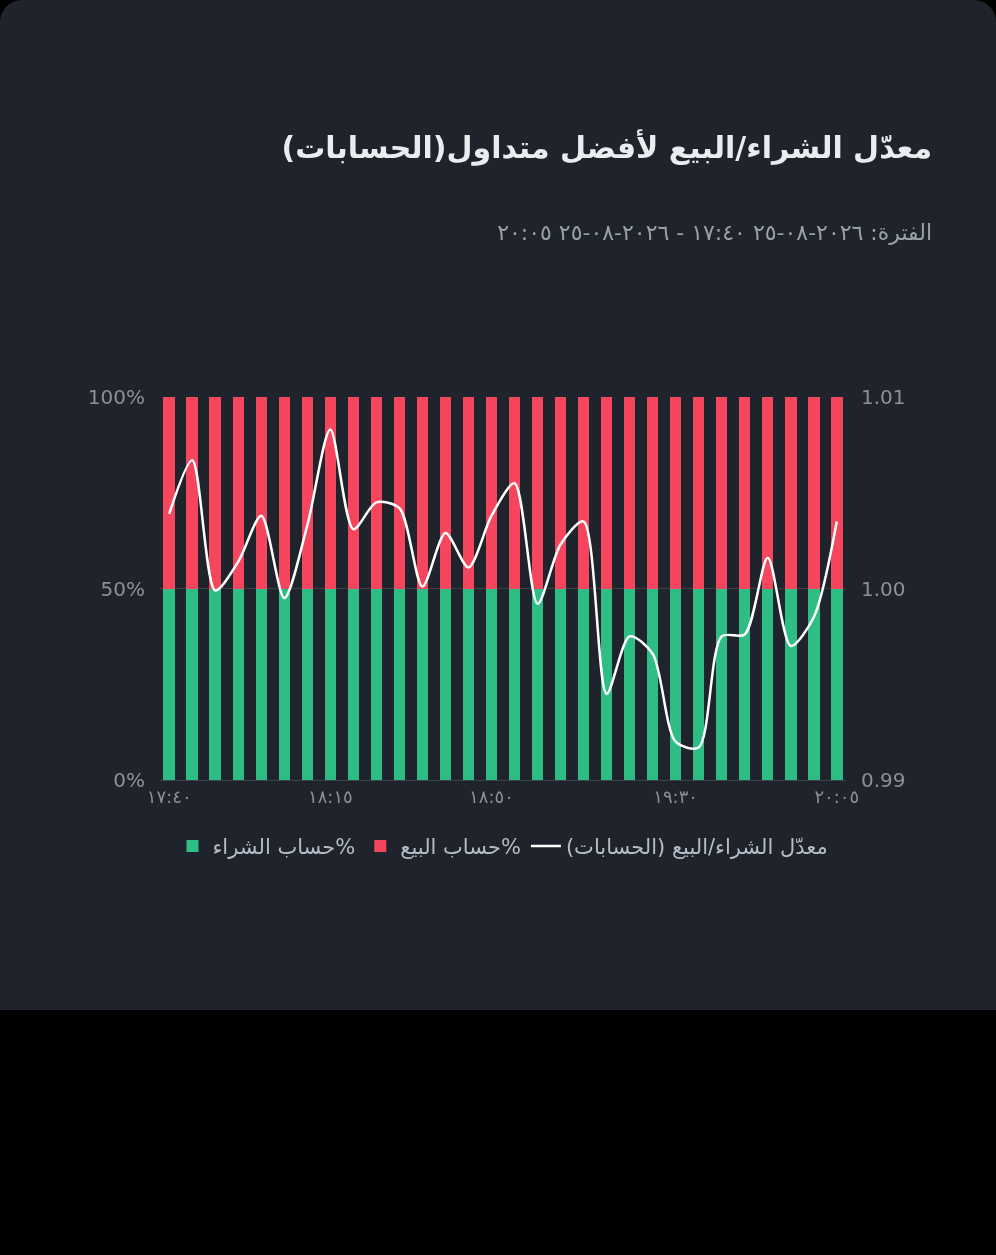  What do you see at coordinates (883, 588) in the screenshot?
I see `y2-tick-label: 1.00` at bounding box center [883, 588].